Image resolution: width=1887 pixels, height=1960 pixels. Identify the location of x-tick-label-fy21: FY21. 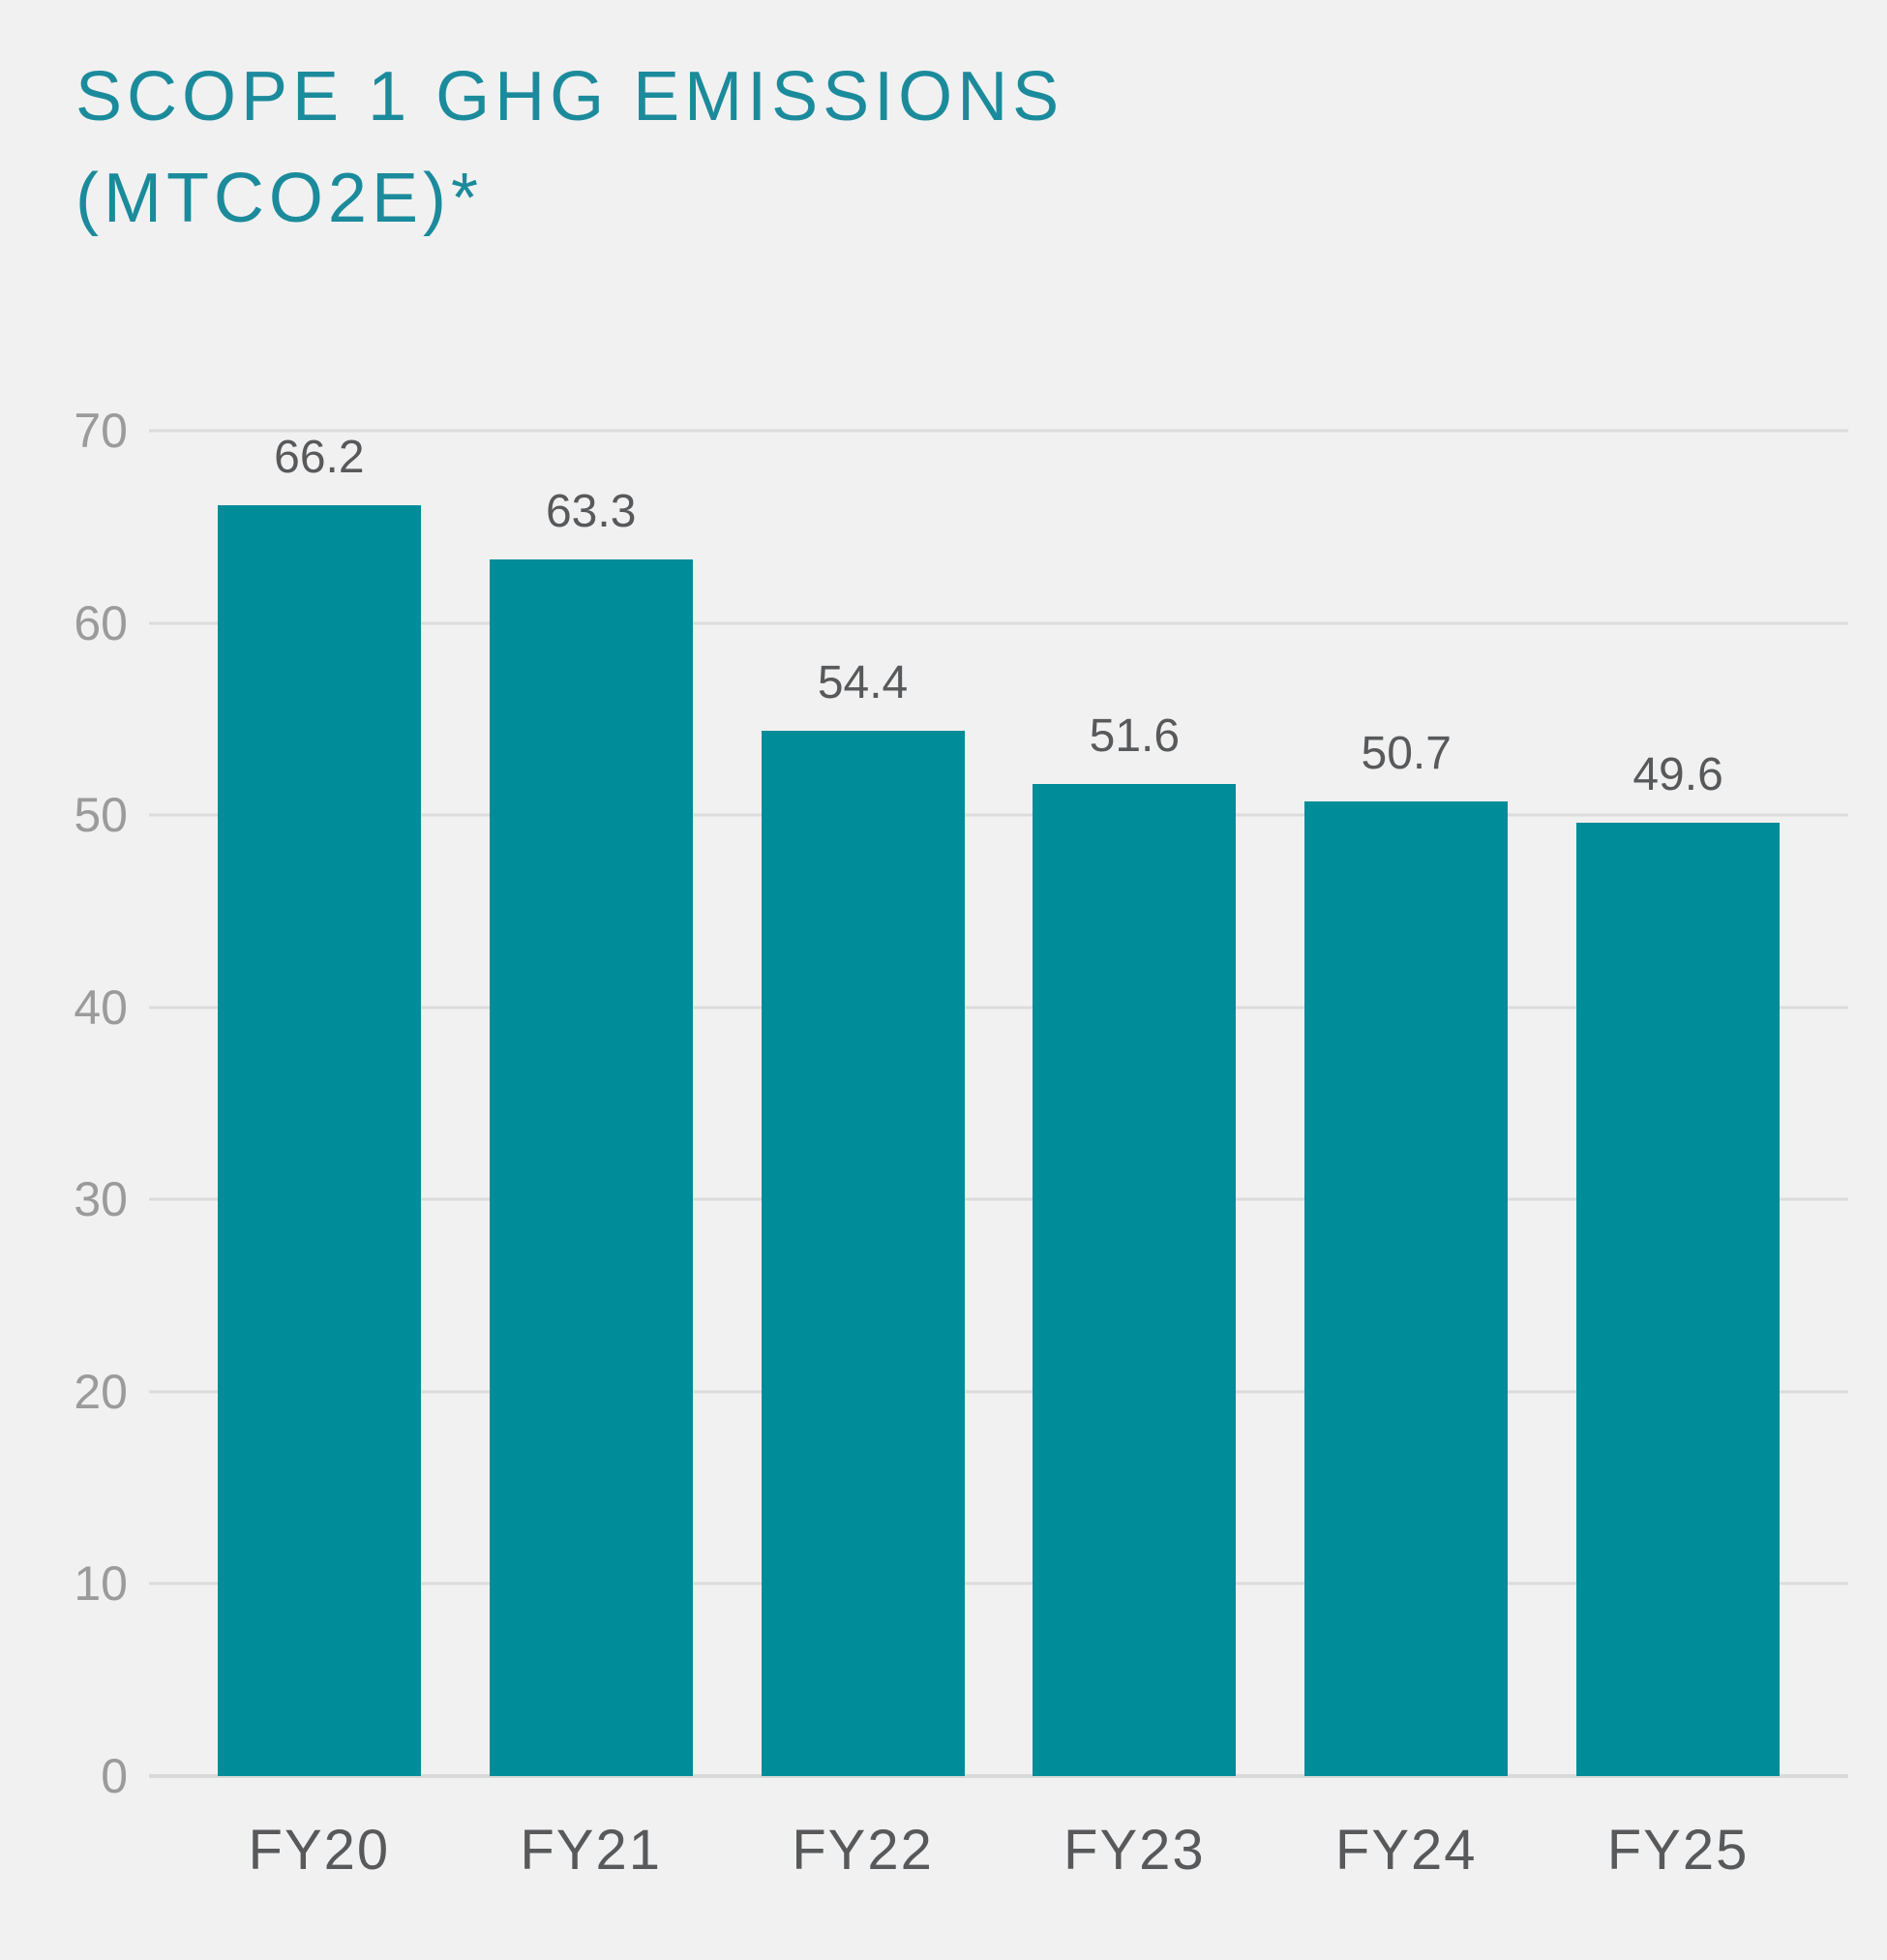
(591, 1850).